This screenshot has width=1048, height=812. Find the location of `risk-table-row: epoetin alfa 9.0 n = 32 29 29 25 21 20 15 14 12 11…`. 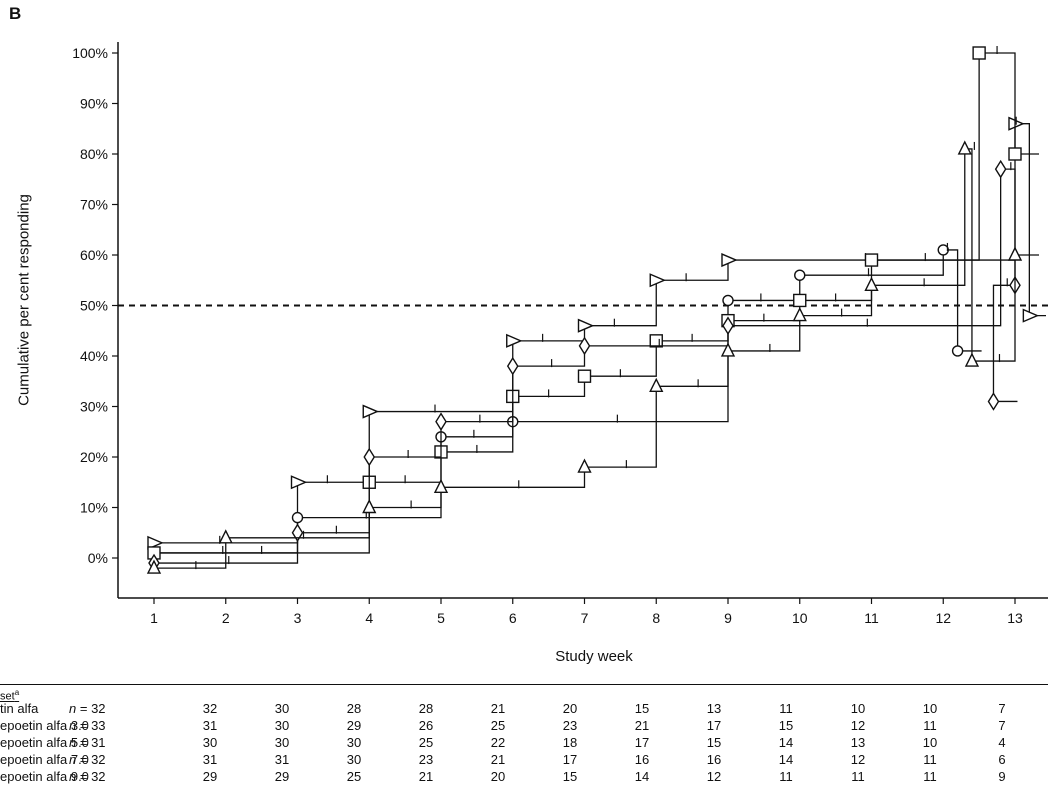

risk-table-row: epoetin alfa 9.0 n = 32 29 29 25 21 20 15 14 12 11… is located at coordinates (524, 777).